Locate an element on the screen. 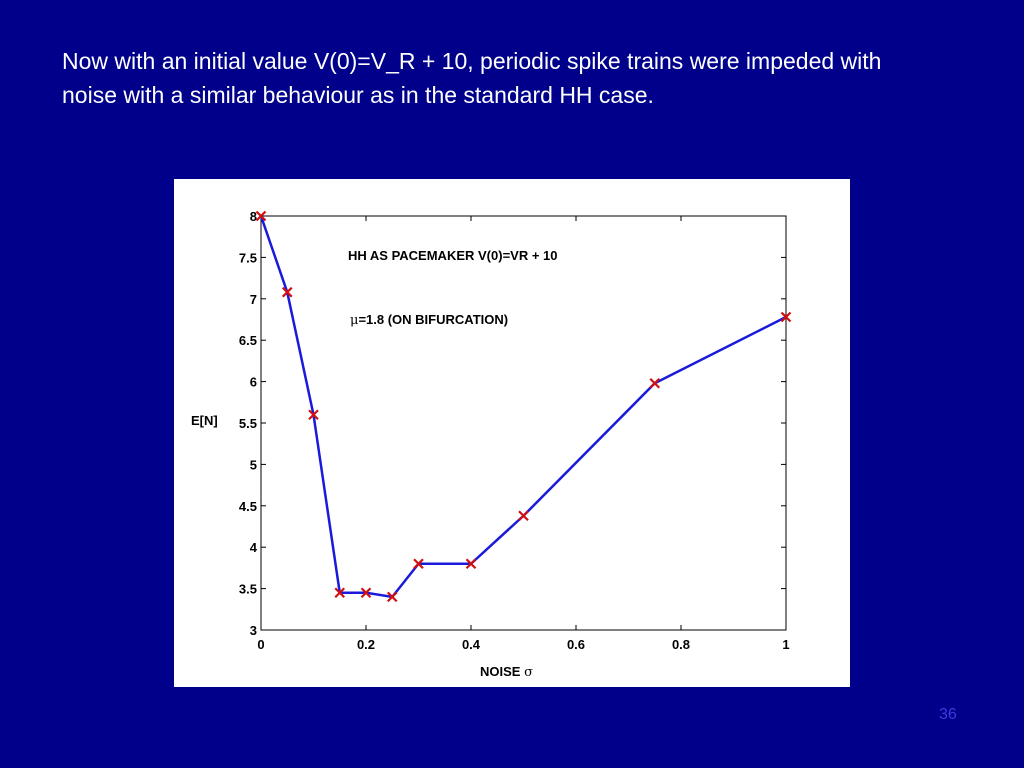 This screenshot has width=1024, height=768. mu-symbol: μ is located at coordinates (354, 320).